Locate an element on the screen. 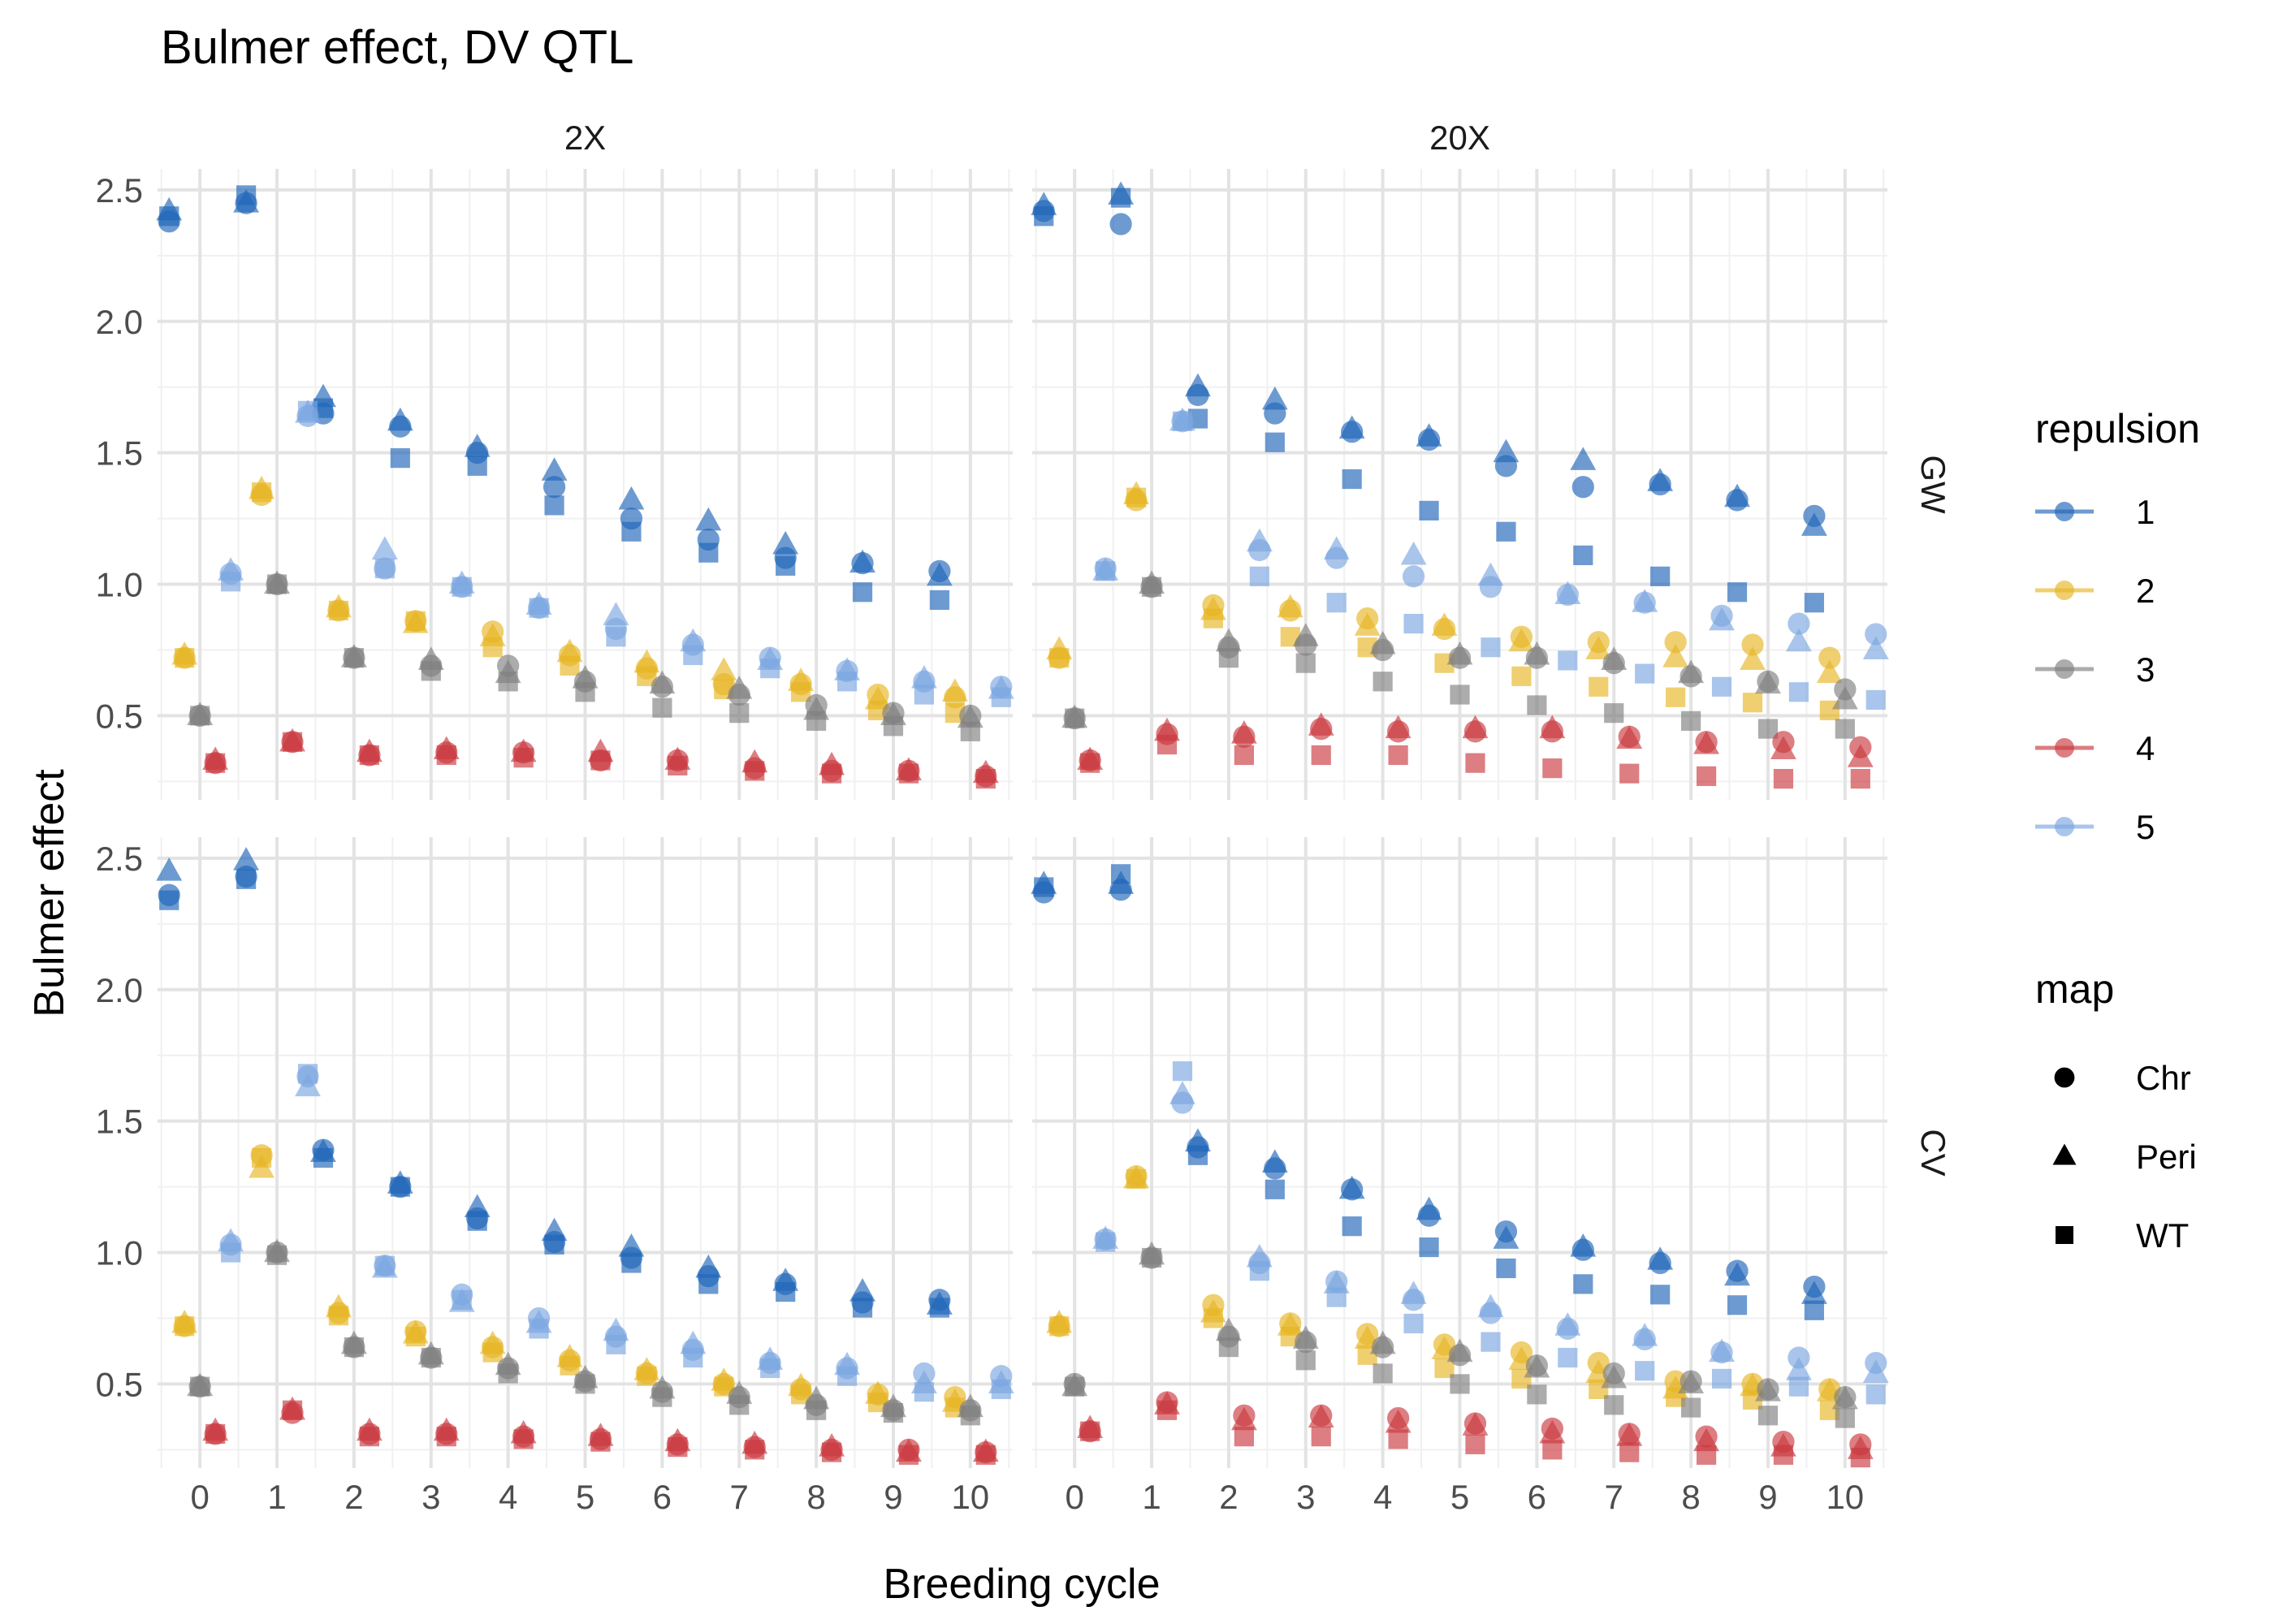  point-rep5-chr is located at coordinates (1413, 576).